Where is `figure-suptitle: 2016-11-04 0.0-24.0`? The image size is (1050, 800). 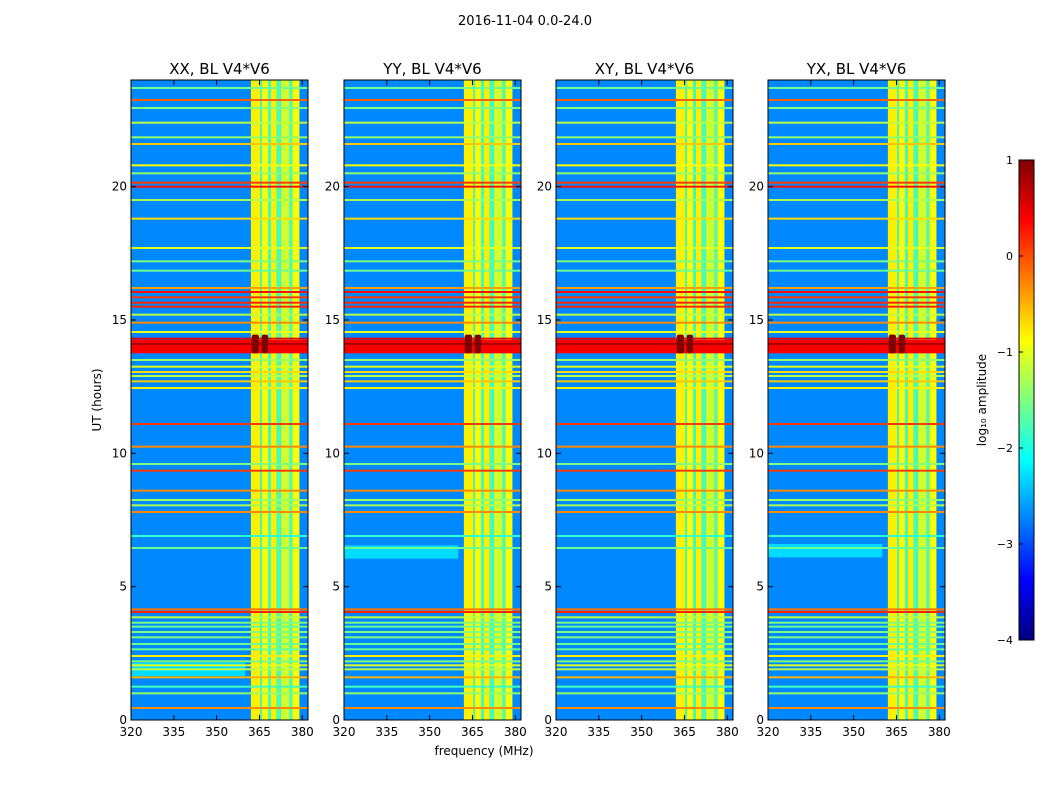 figure-suptitle: 2016-11-04 0.0-24.0 is located at coordinates (525, 21).